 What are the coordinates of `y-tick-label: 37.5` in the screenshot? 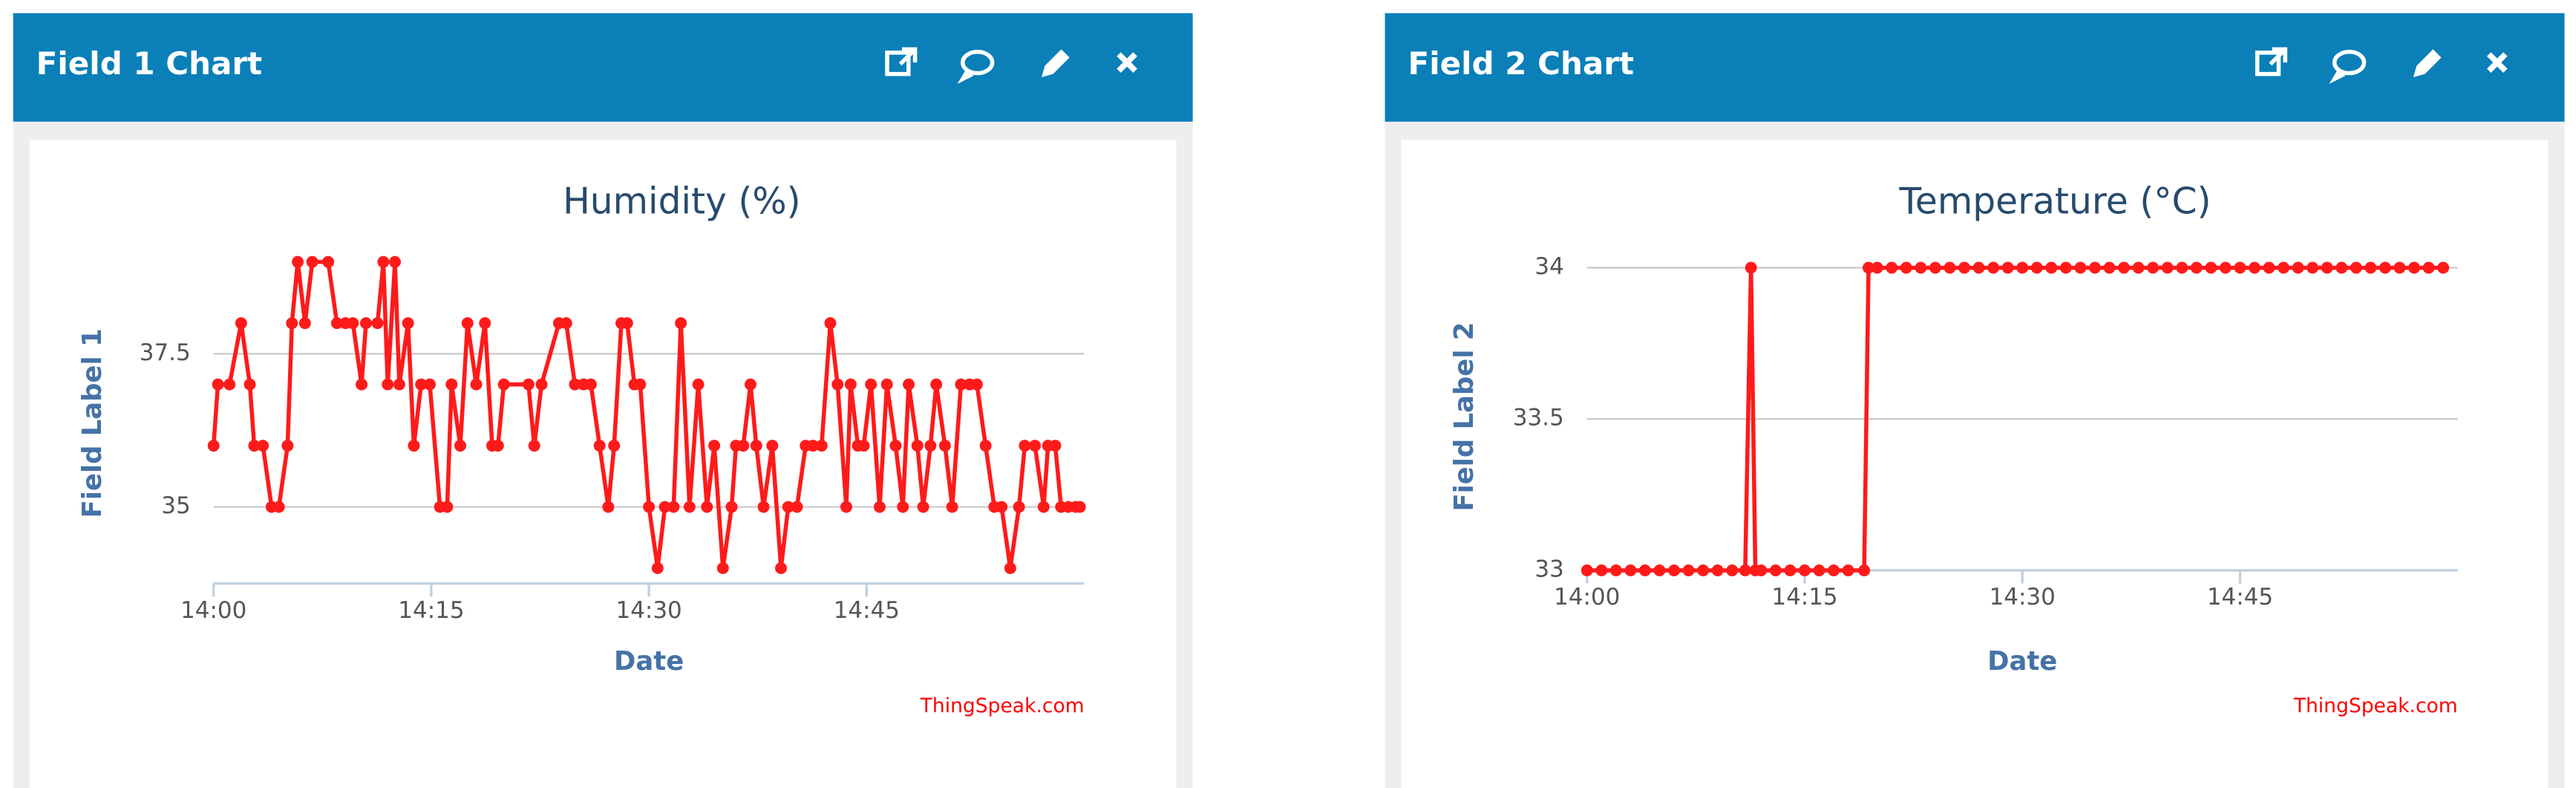 It's located at (165, 352).